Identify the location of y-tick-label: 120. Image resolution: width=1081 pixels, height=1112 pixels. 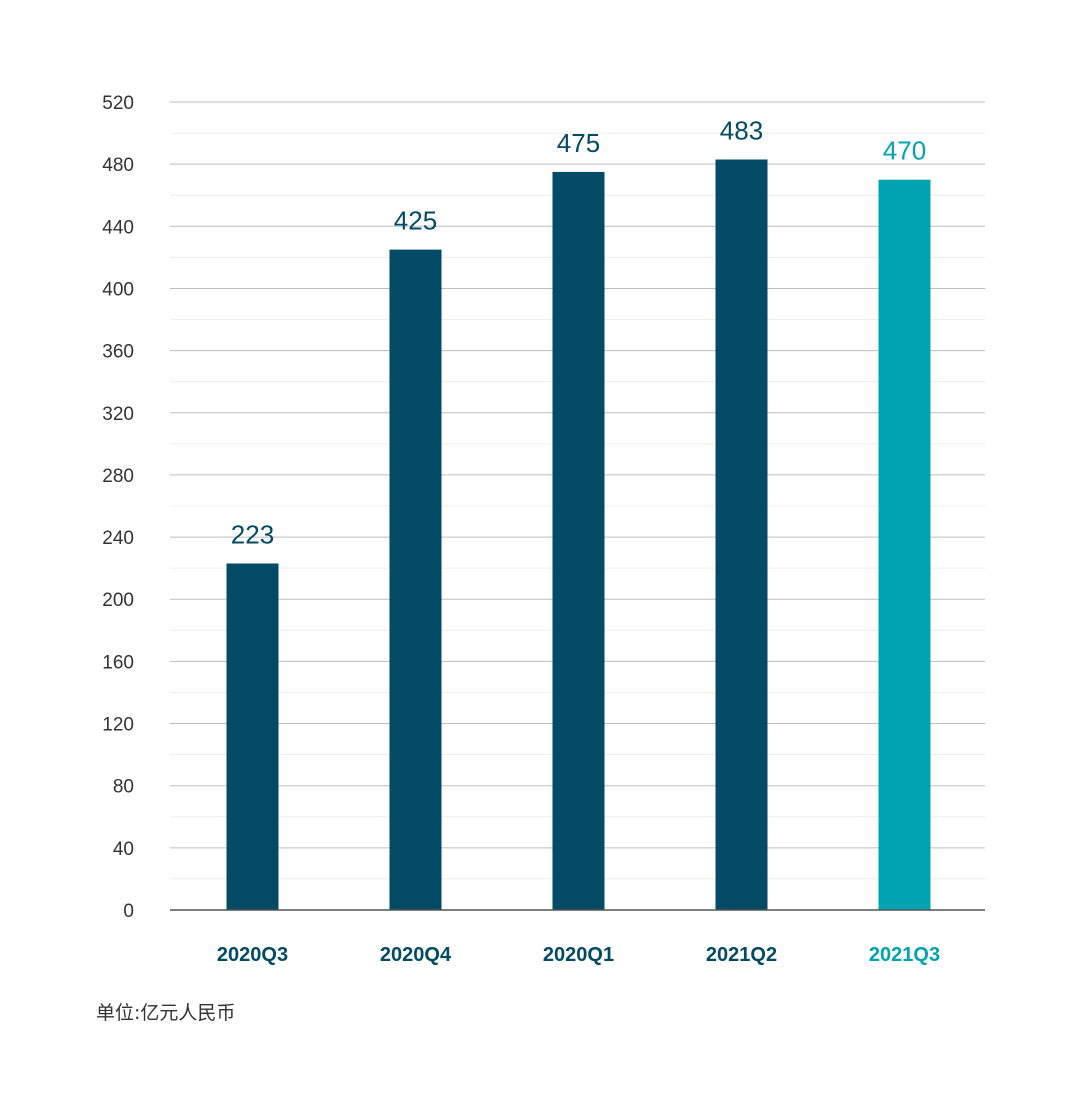
(118, 725).